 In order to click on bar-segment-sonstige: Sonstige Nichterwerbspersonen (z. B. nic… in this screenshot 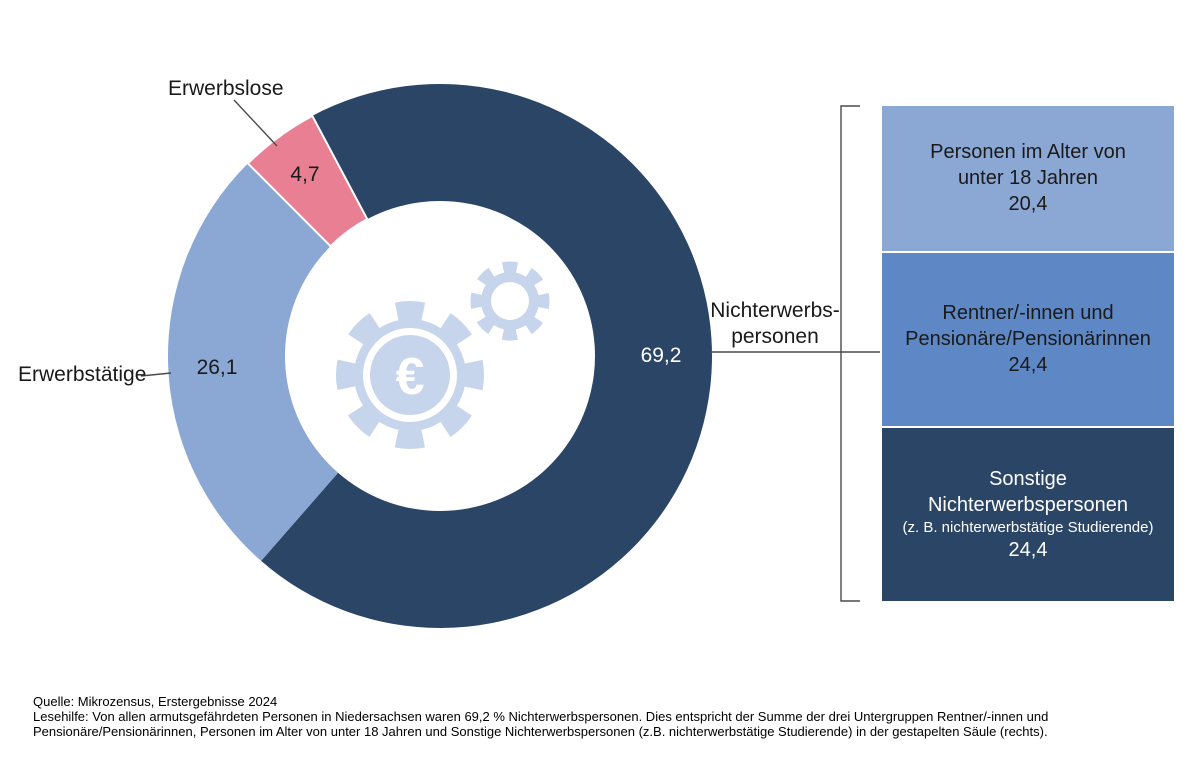, I will do `click(1028, 514)`.